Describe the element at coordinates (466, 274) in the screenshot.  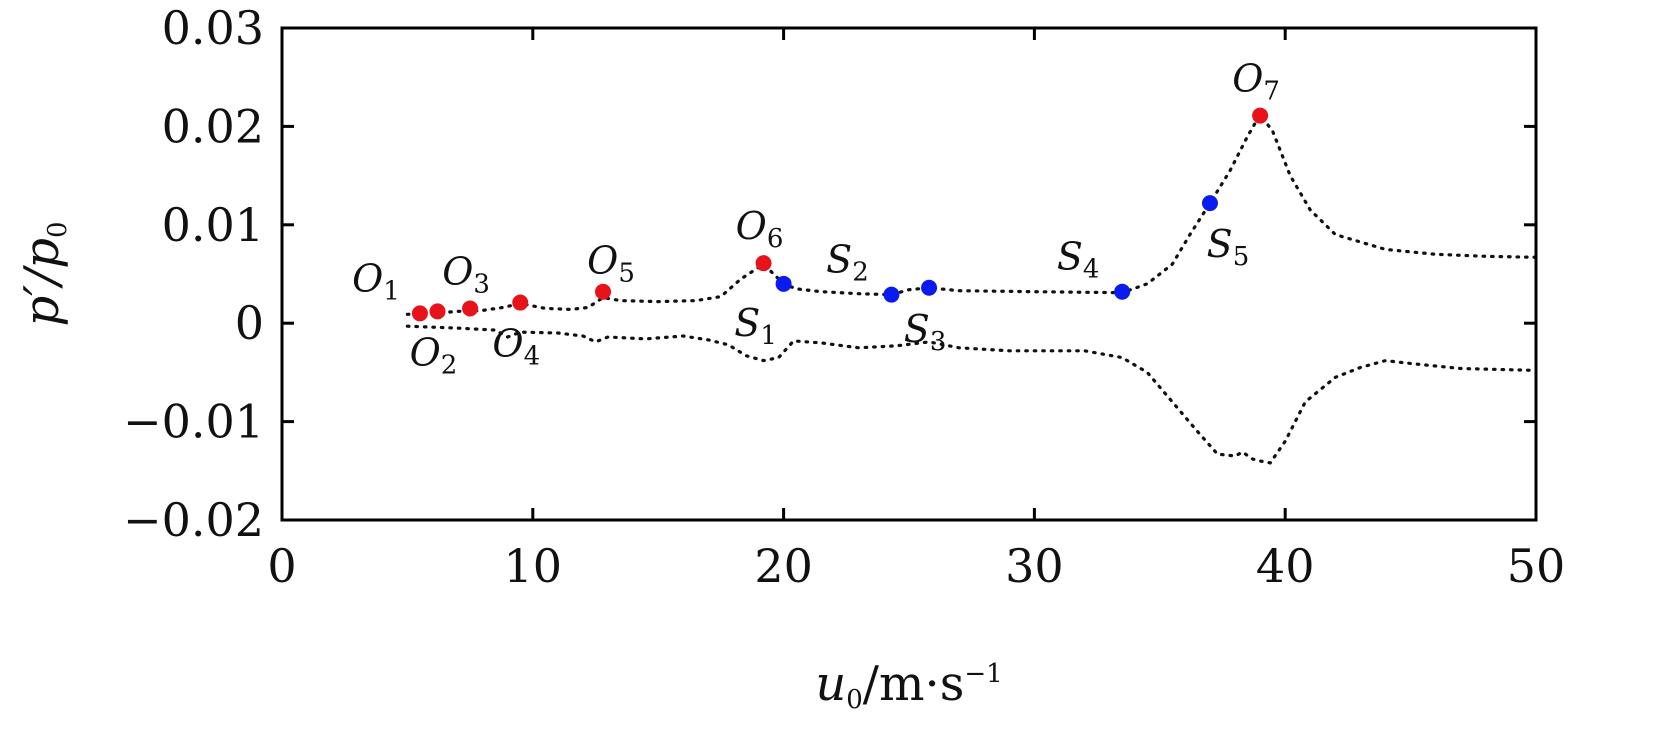
I see `label-O3: O3` at that location.